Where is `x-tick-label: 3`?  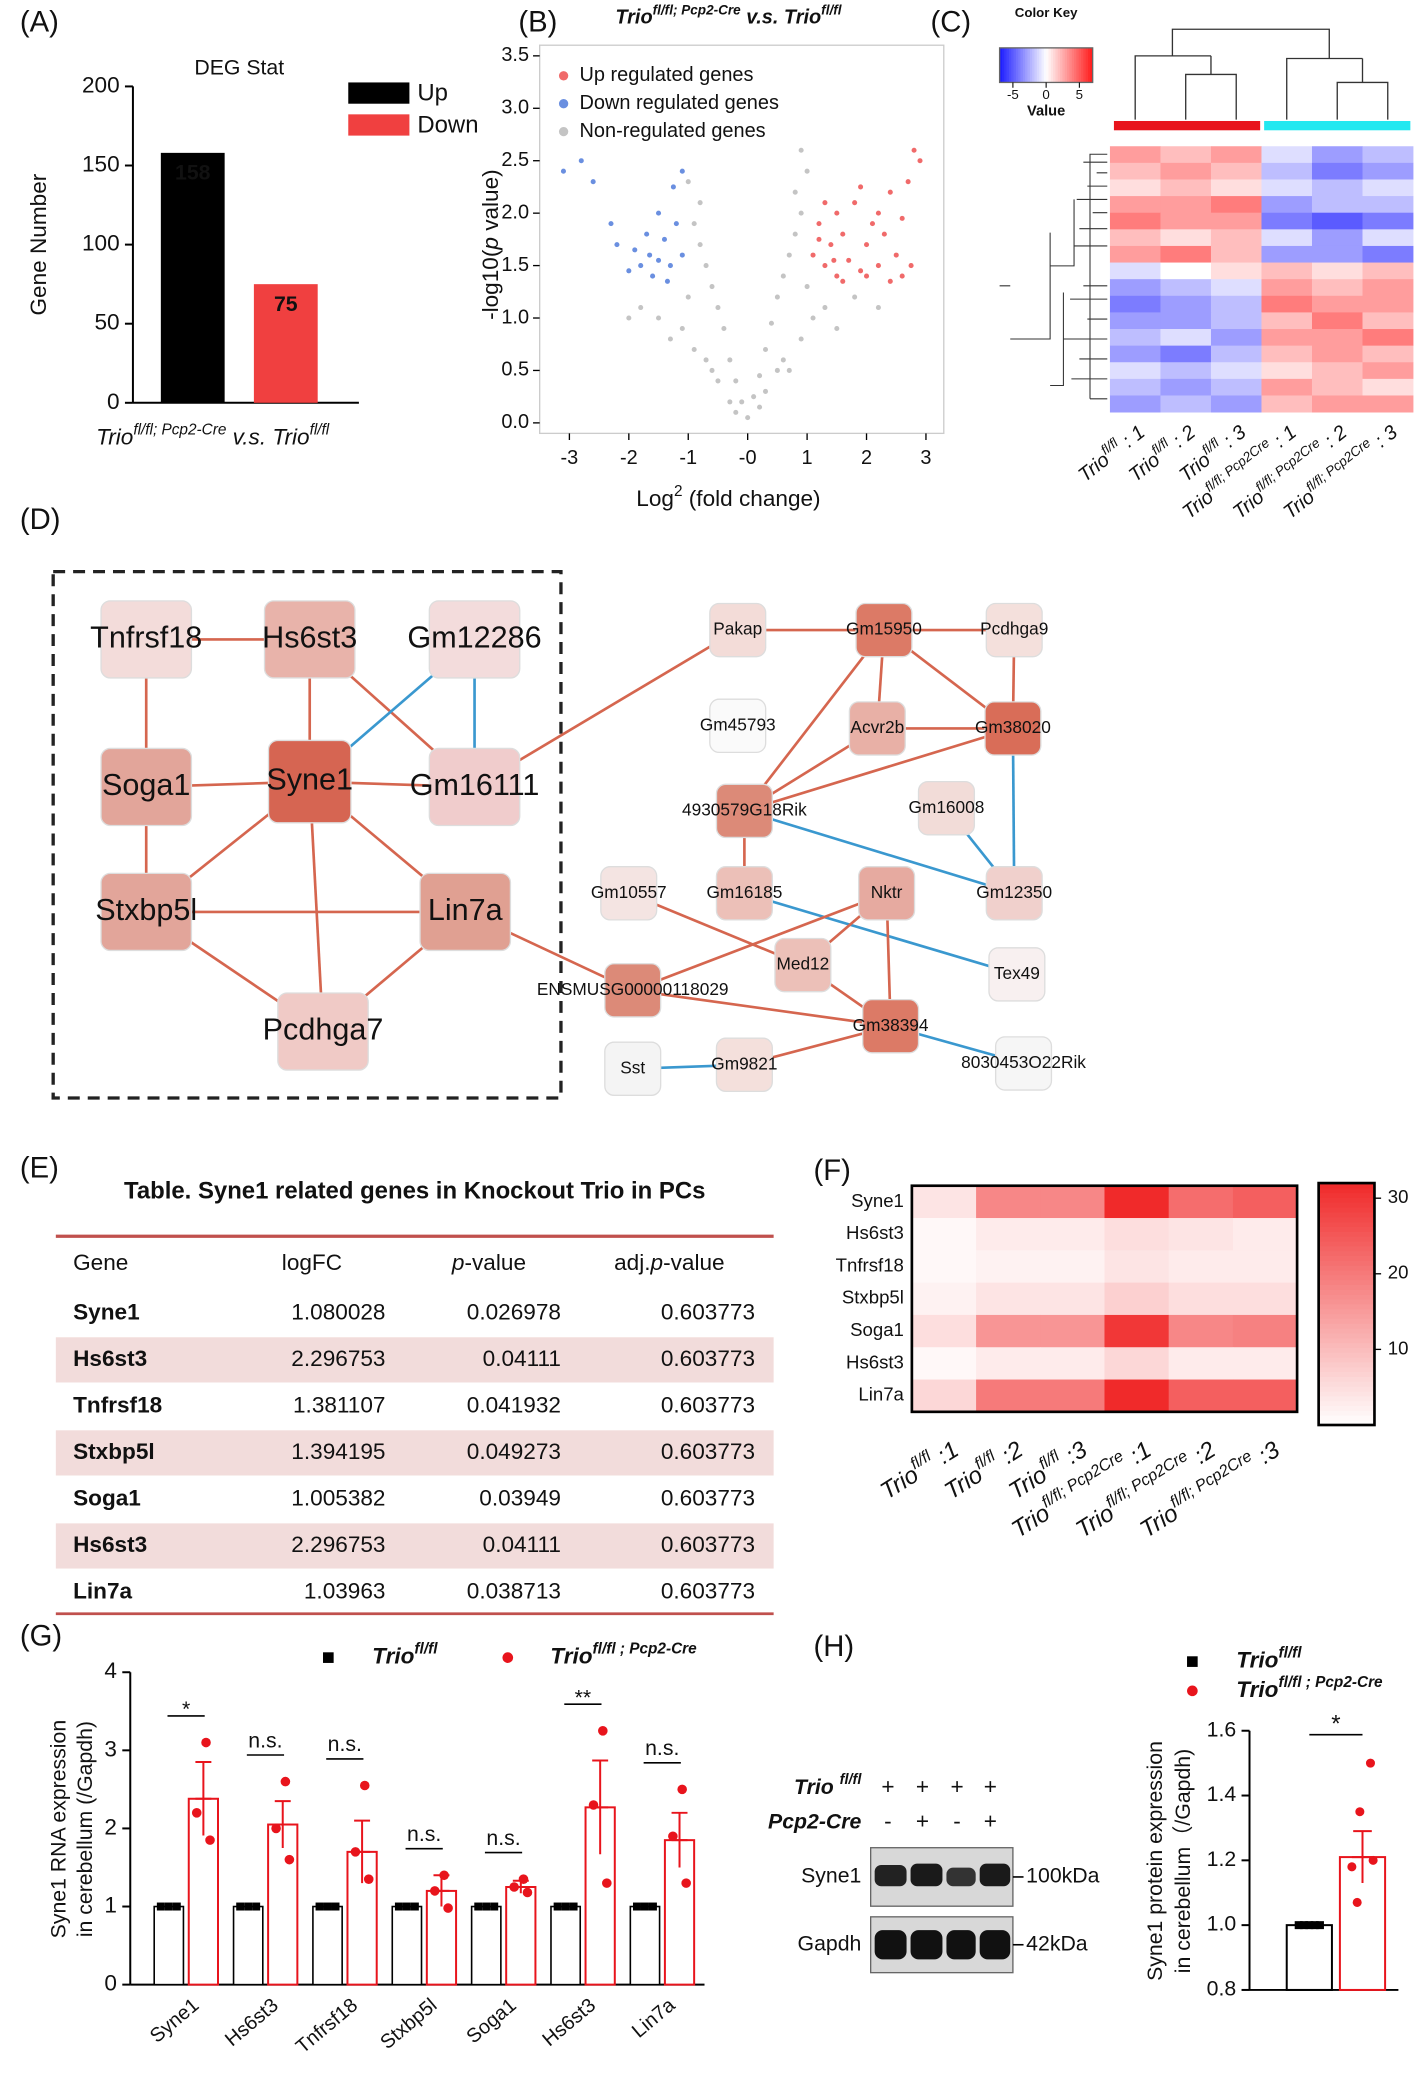
x-tick-label: 3 is located at coordinates (925, 458).